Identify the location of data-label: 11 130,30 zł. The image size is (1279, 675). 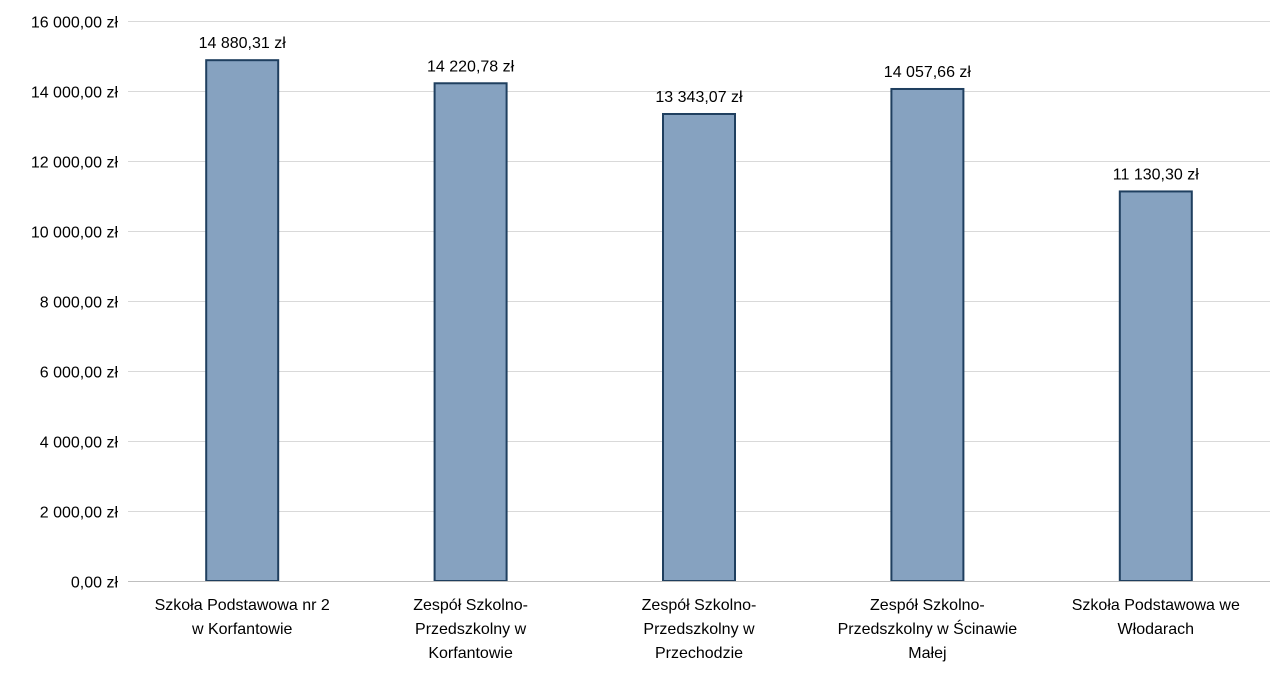
(1156, 174).